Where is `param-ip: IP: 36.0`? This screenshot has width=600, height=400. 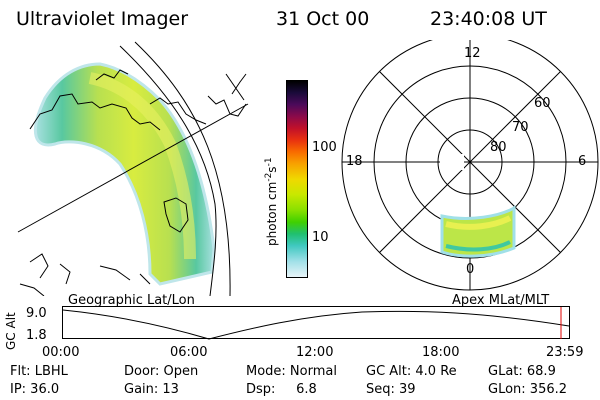
param-ip: IP: 36.0 is located at coordinates (35, 389).